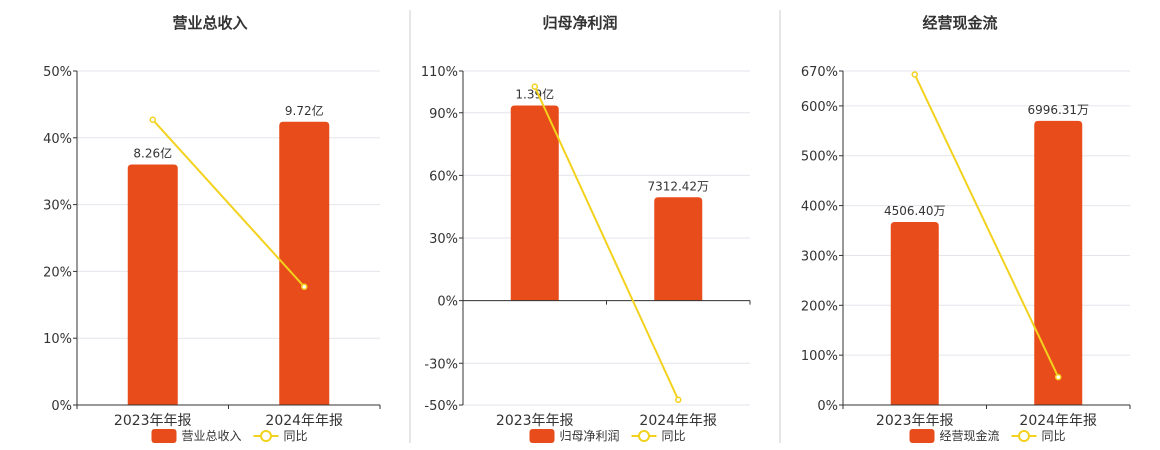 The height and width of the screenshot is (450, 1160). Describe the element at coordinates (959, 23) in the screenshot. I see `chart-title: 经营现金流` at that location.